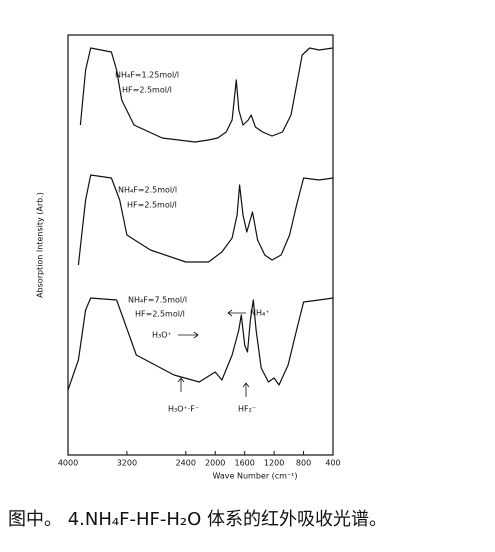 The width and height of the screenshot is (495, 552). I want to click on annotation: H₃O⁺·F⁻, so click(183, 409).